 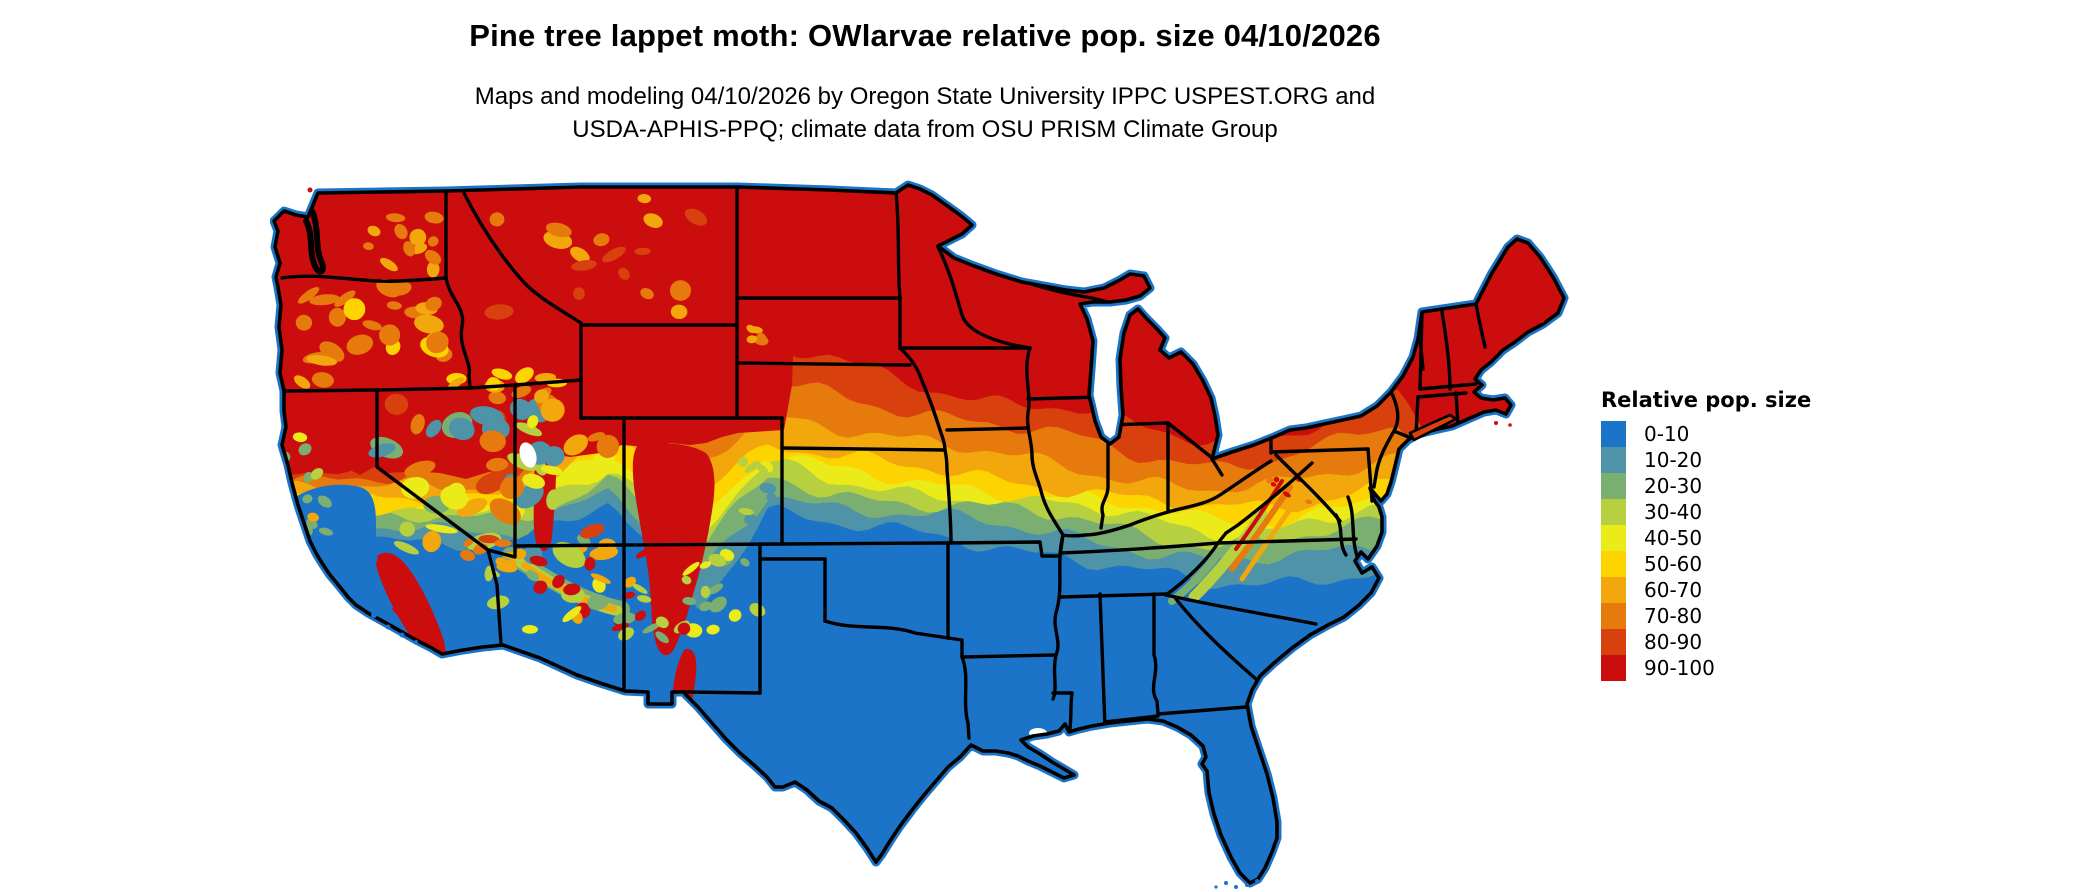 What do you see at coordinates (1673, 512) in the screenshot?
I see `legend-label: 30-40` at bounding box center [1673, 512].